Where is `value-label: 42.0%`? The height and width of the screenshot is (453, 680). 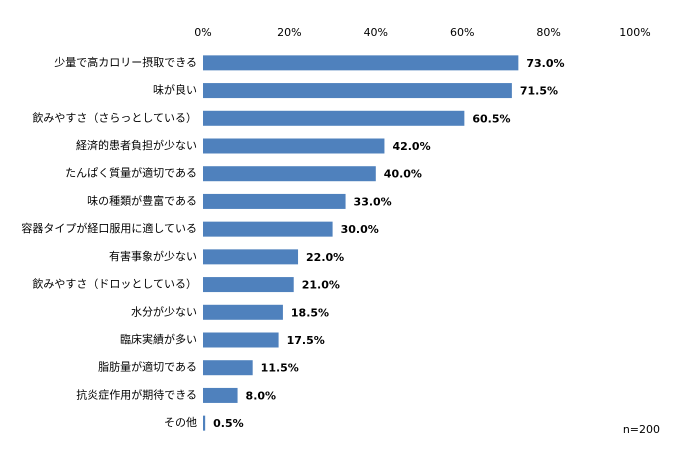
value-label: 42.0% is located at coordinates (411, 146).